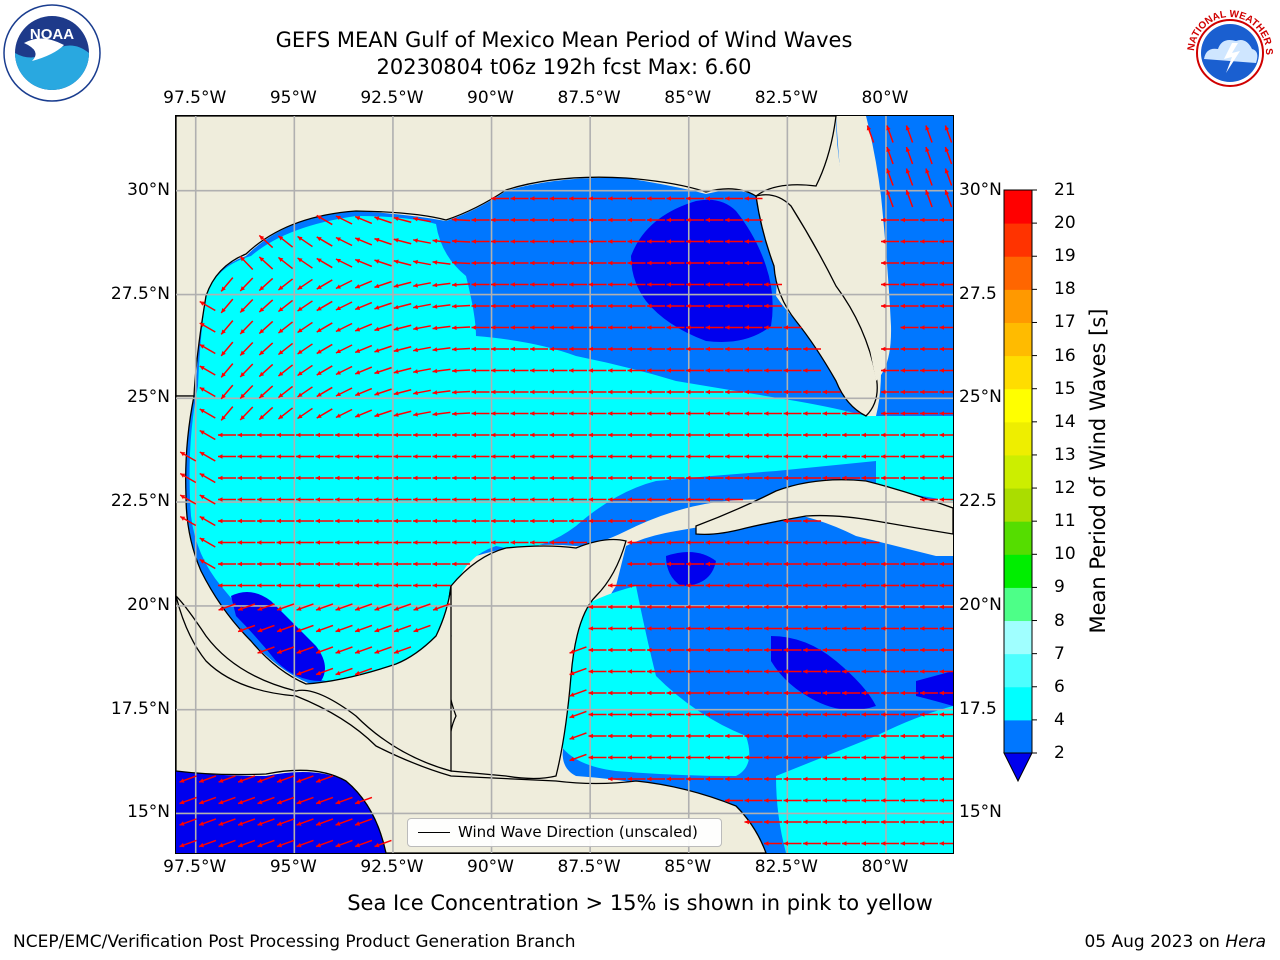 The image size is (1280, 960). What do you see at coordinates (885, 867) in the screenshot?
I see `longitude-label: 80°W` at bounding box center [885, 867].